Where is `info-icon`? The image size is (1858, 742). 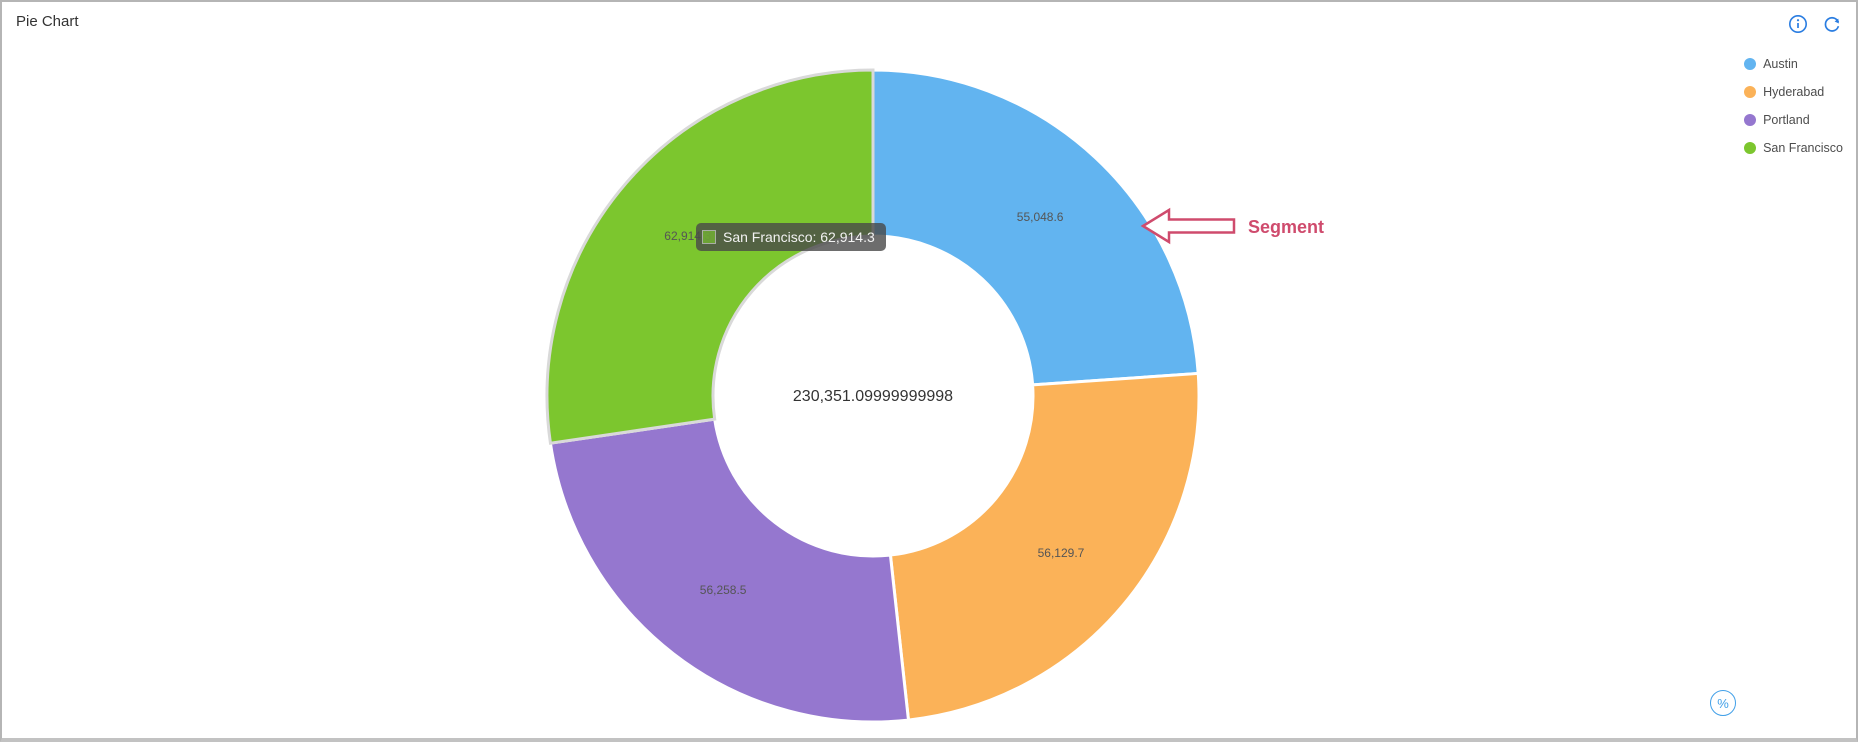
info-icon is located at coordinates (1798, 24).